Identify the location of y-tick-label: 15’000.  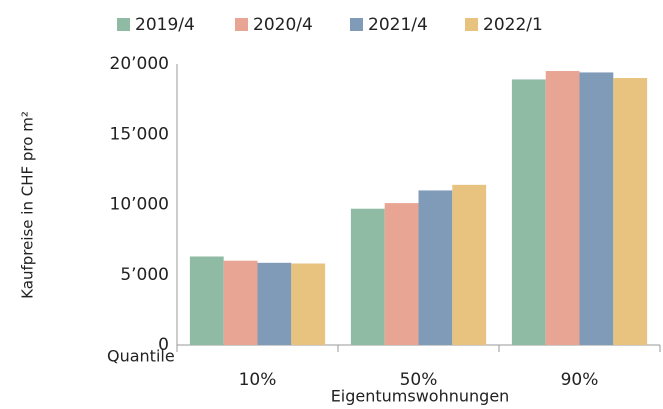
(139, 134).